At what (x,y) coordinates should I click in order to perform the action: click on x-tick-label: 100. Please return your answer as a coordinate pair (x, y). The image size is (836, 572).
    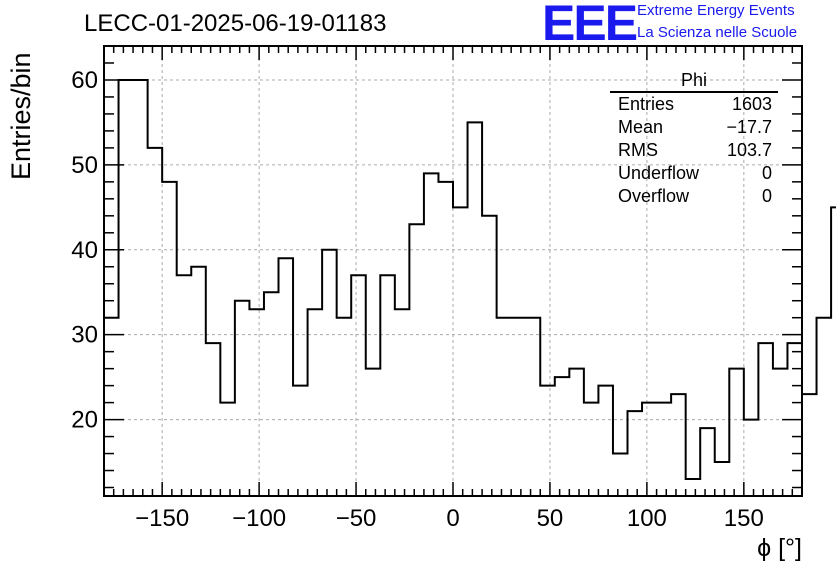
    Looking at the image, I should click on (647, 518).